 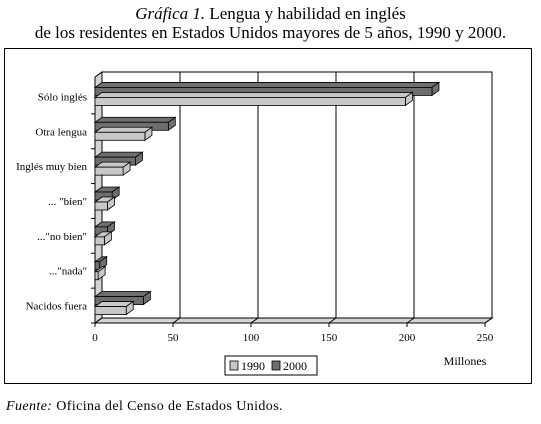 I want to click on chart-title-line1: Gráfica 1. Lengua y habilidad en inglés, so click(x=270, y=13).